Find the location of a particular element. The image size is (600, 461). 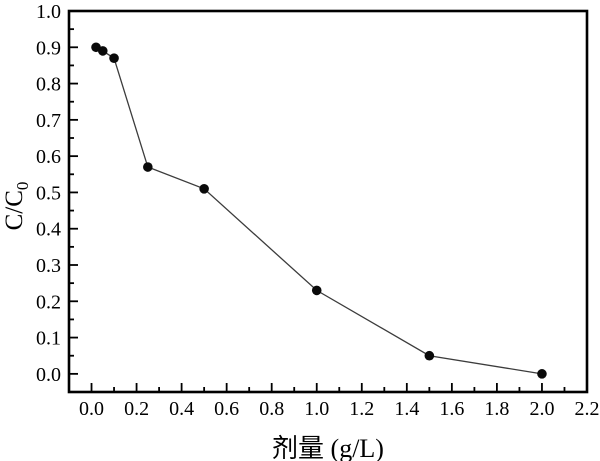

x-tick-label: 2.0 is located at coordinates (541, 409).